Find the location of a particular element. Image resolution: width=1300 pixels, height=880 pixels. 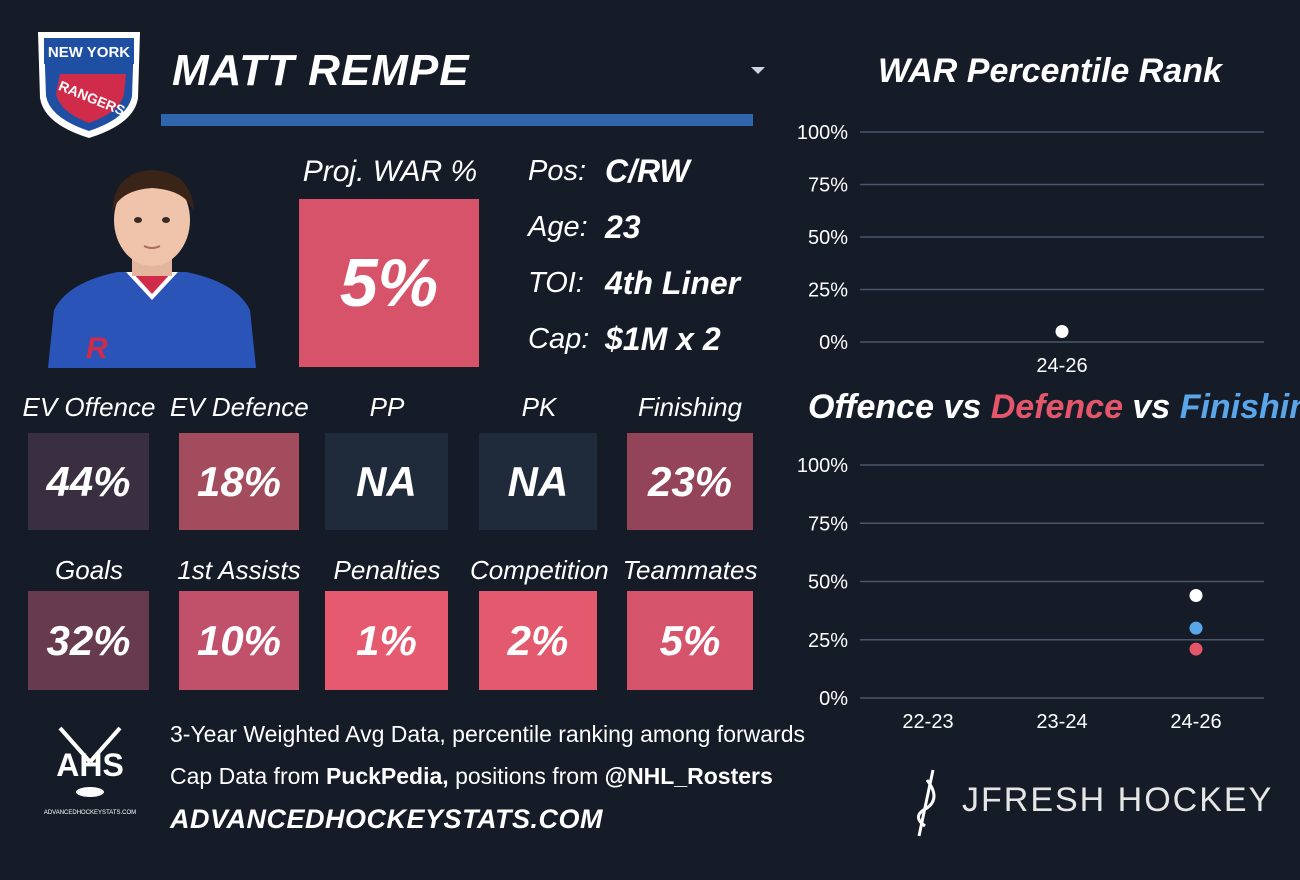

ahs-logo: AHS ADVANCEDHOCKEYSTATS.COM is located at coordinates (90, 772).